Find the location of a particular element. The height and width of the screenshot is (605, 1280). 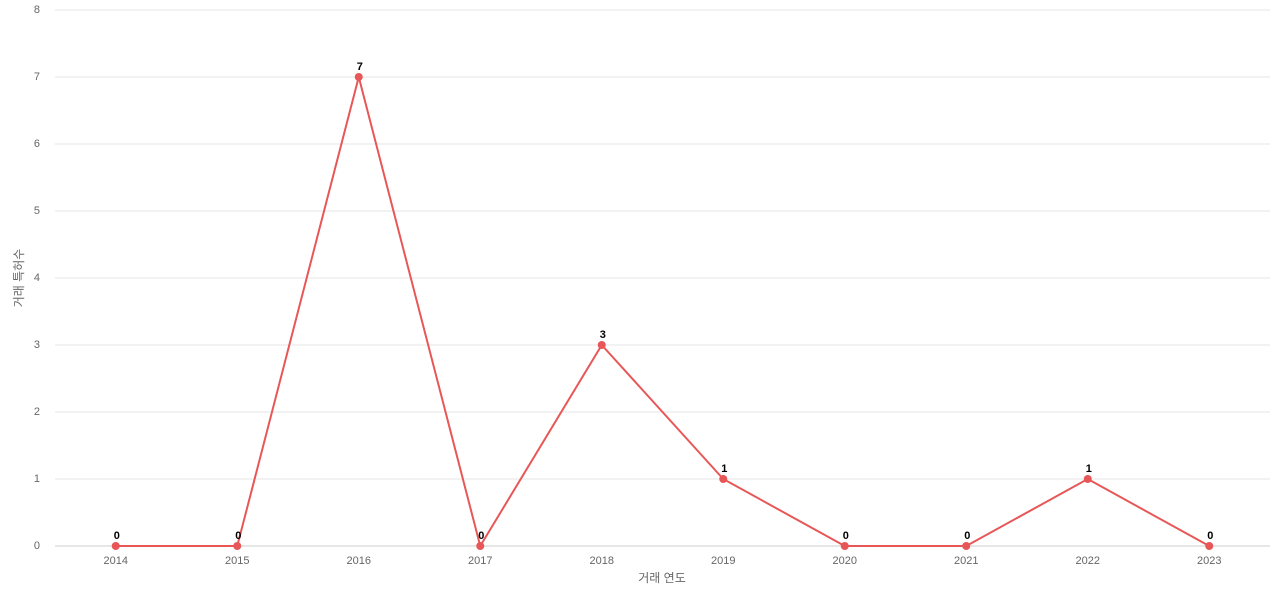

y-tick-label: 7 is located at coordinates (37, 77).